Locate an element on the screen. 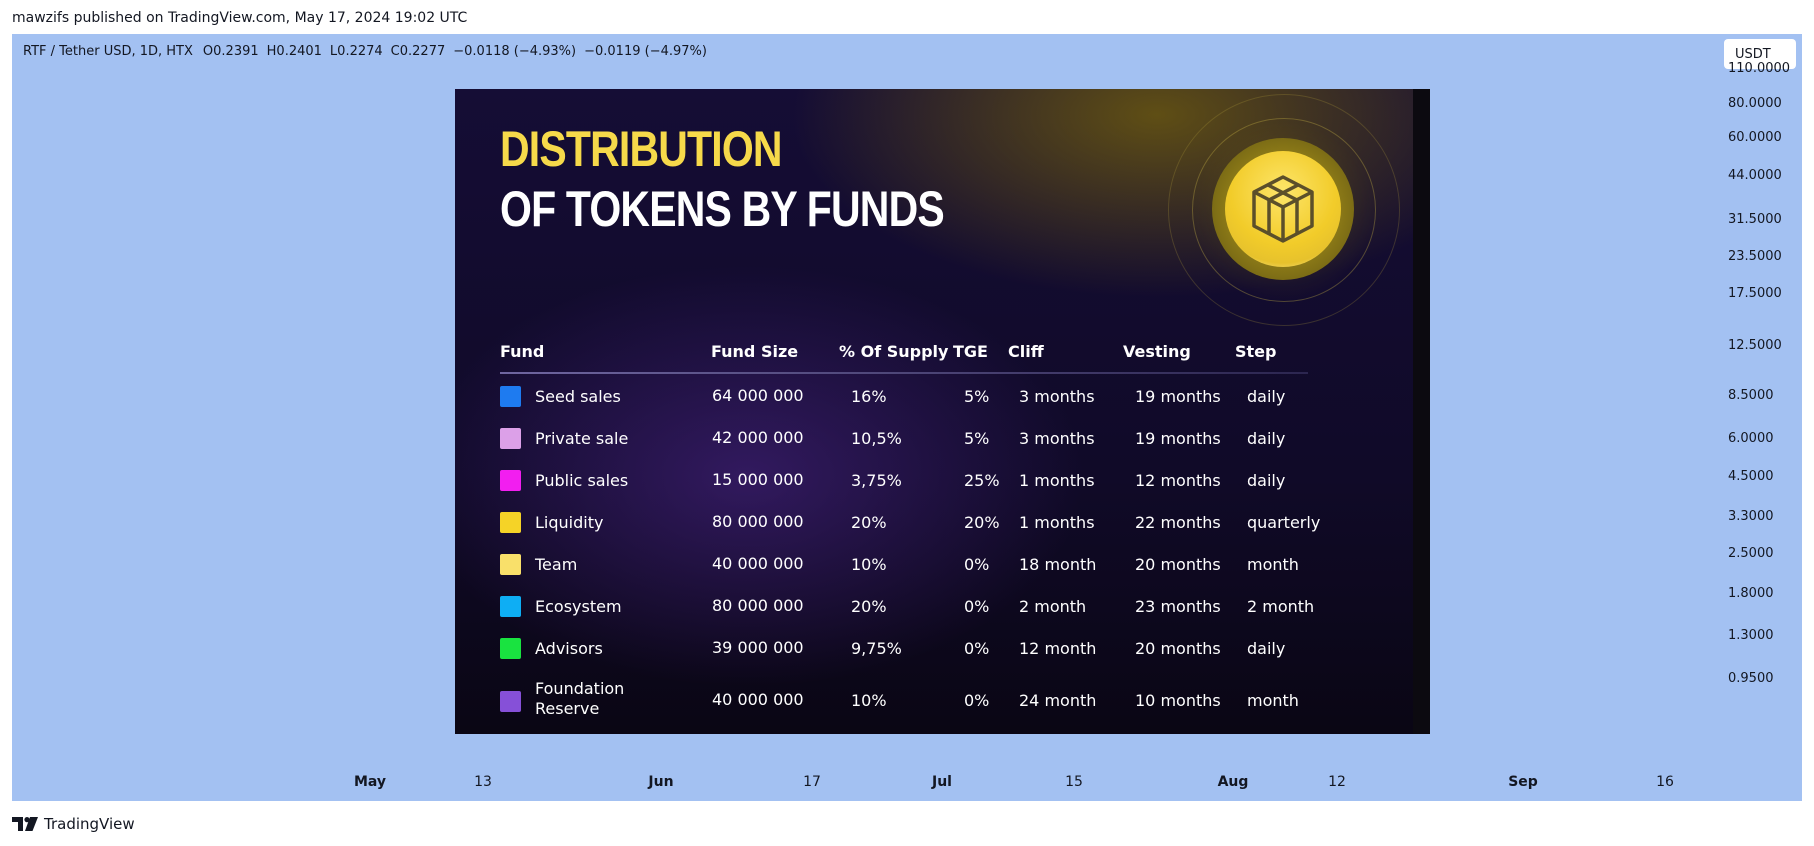  header-cliff: Cliff is located at coordinates (1026, 351).